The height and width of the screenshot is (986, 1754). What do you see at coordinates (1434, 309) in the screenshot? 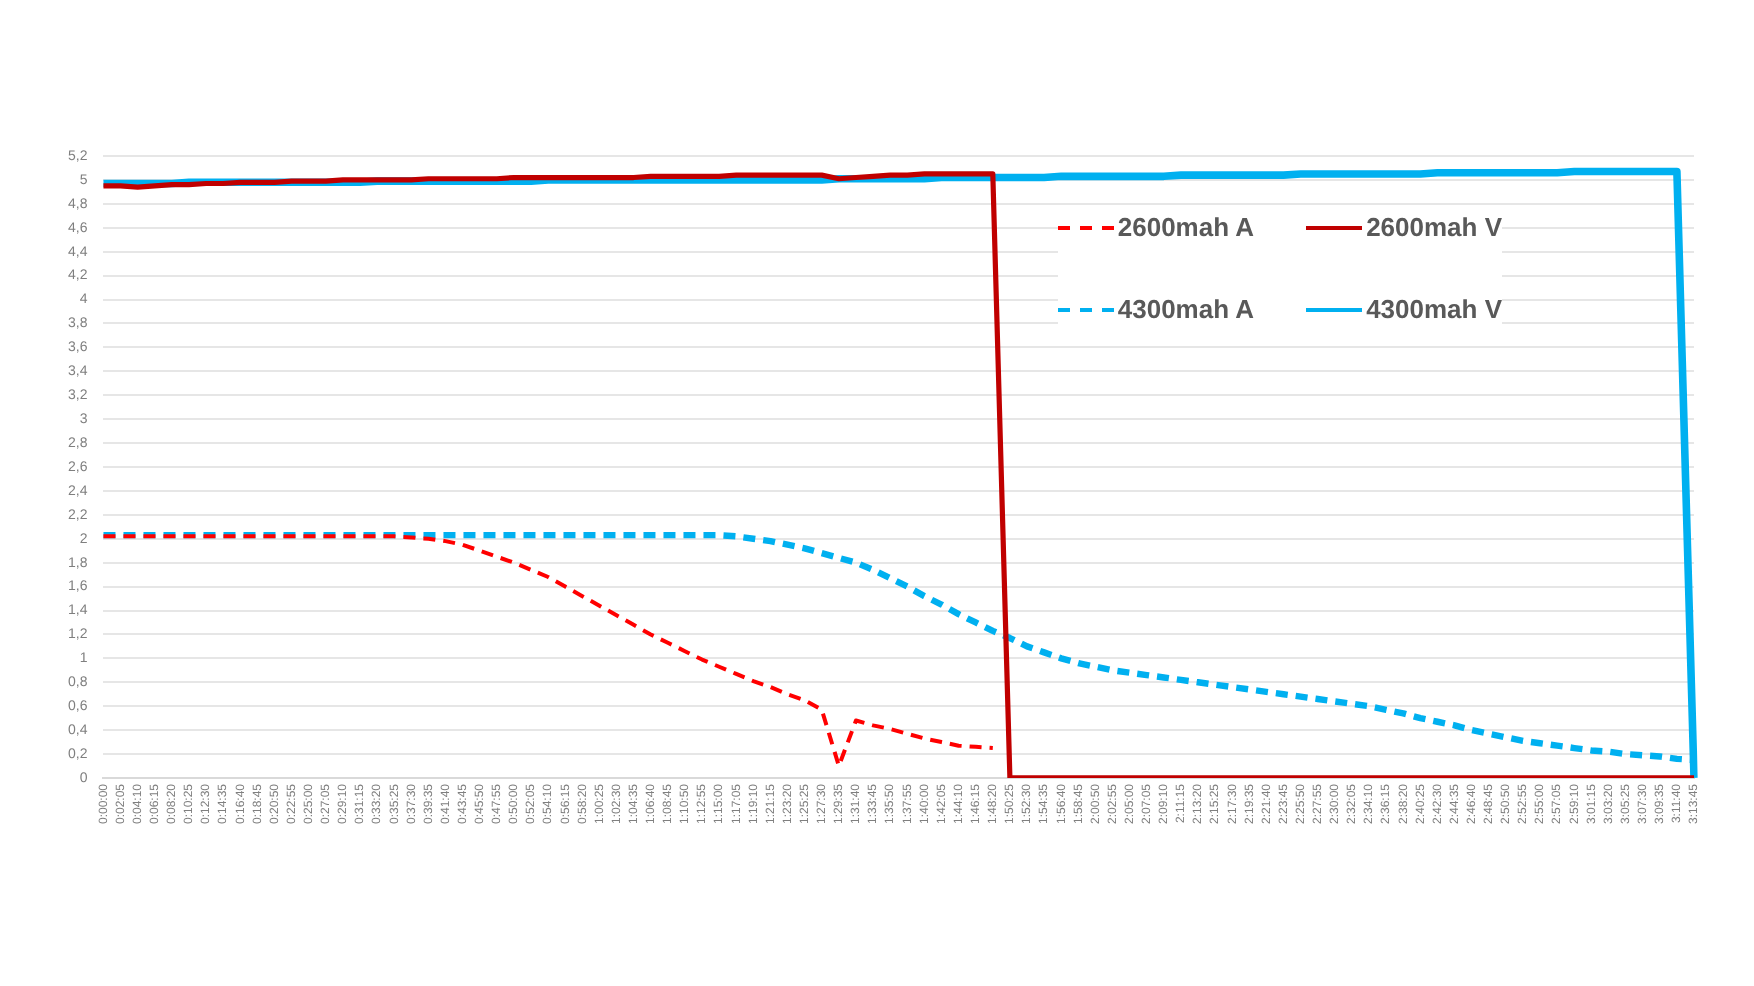
I see `legend-label: 4300mah V` at bounding box center [1434, 309].